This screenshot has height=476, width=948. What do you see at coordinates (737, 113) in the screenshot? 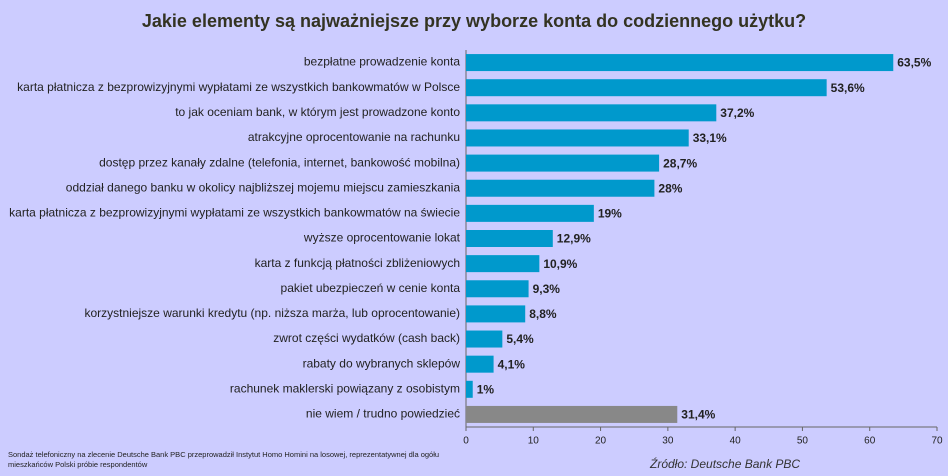
I see `value-label: 37,2%` at bounding box center [737, 113].